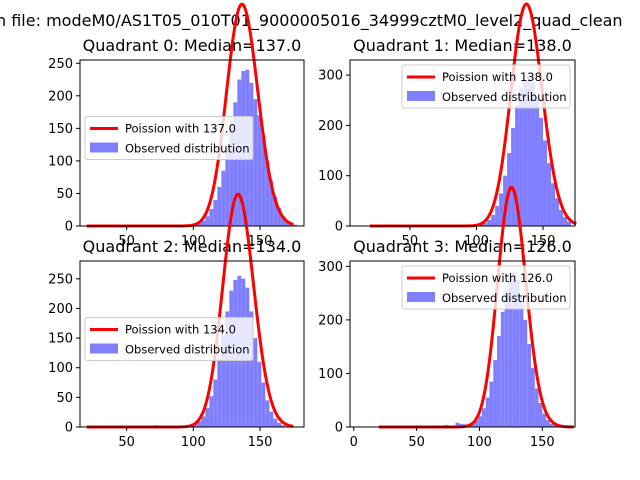 The image size is (640, 480). I want to click on y-tick-label: 250, so click(60, 279).